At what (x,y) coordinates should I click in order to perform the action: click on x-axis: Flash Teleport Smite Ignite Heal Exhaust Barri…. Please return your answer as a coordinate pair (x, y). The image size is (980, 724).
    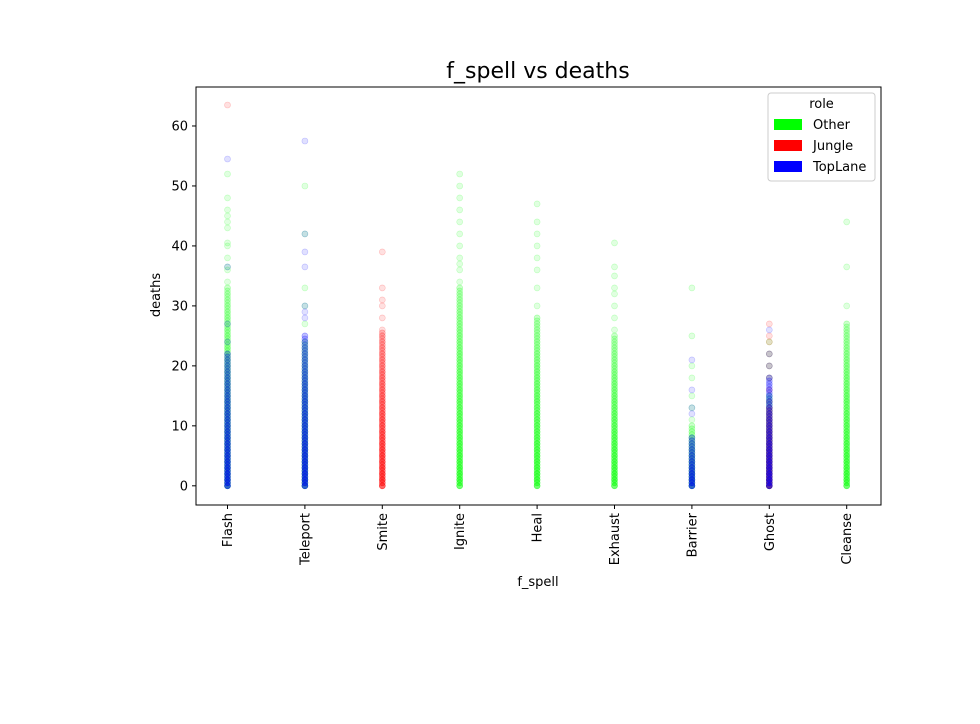
    Looking at the image, I should click on (538, 535).